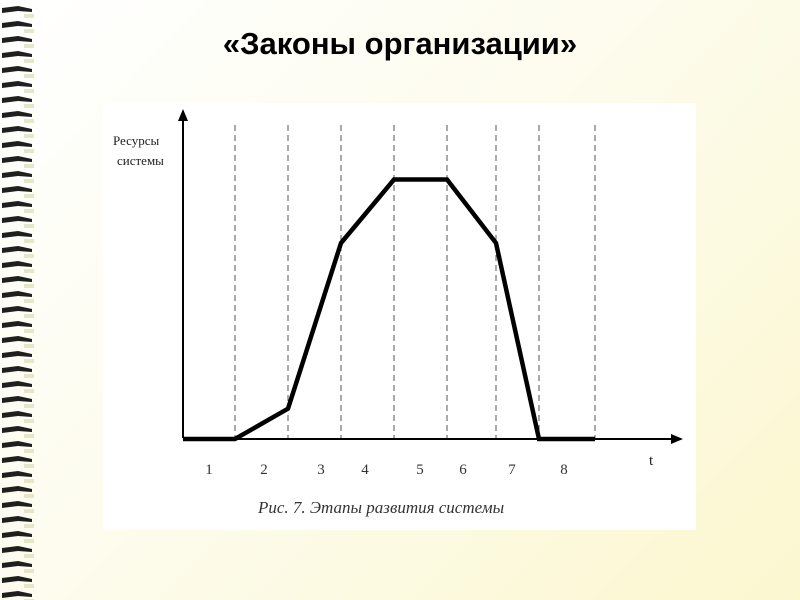 The width and height of the screenshot is (800, 600). Describe the element at coordinates (380, 507) in the screenshot. I see `figure-caption: Рис. 7. Этапы развития системы` at that location.